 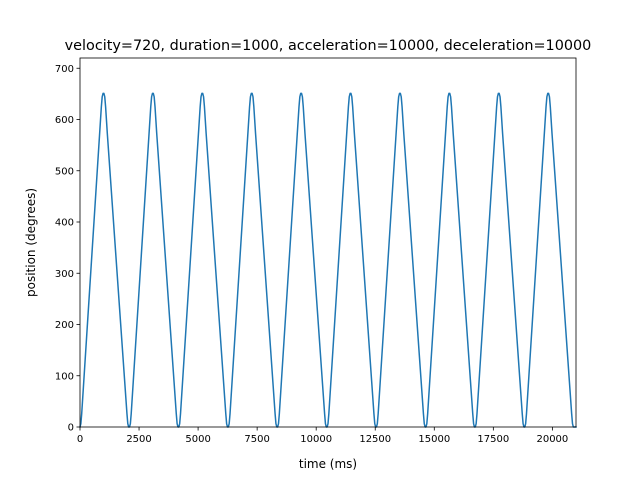 I want to click on y-tick-label: 100, so click(x=64, y=376).